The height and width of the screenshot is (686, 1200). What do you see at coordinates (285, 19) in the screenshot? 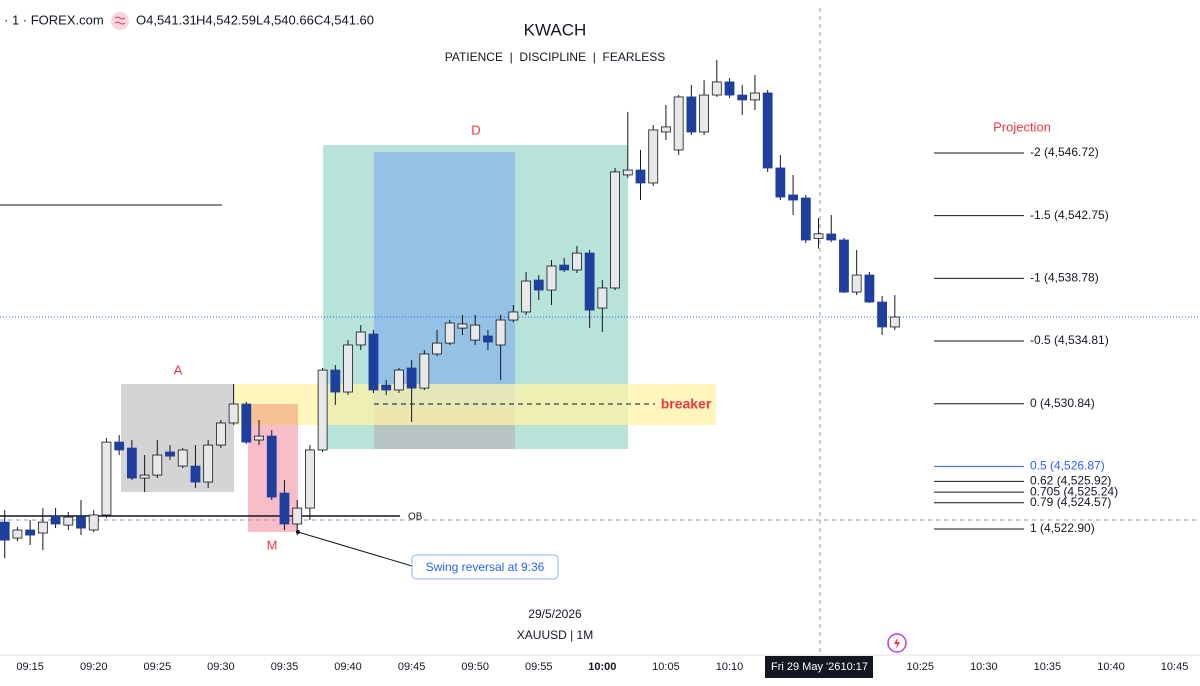
I see `ohlc-low: L4,540.66` at bounding box center [285, 19].